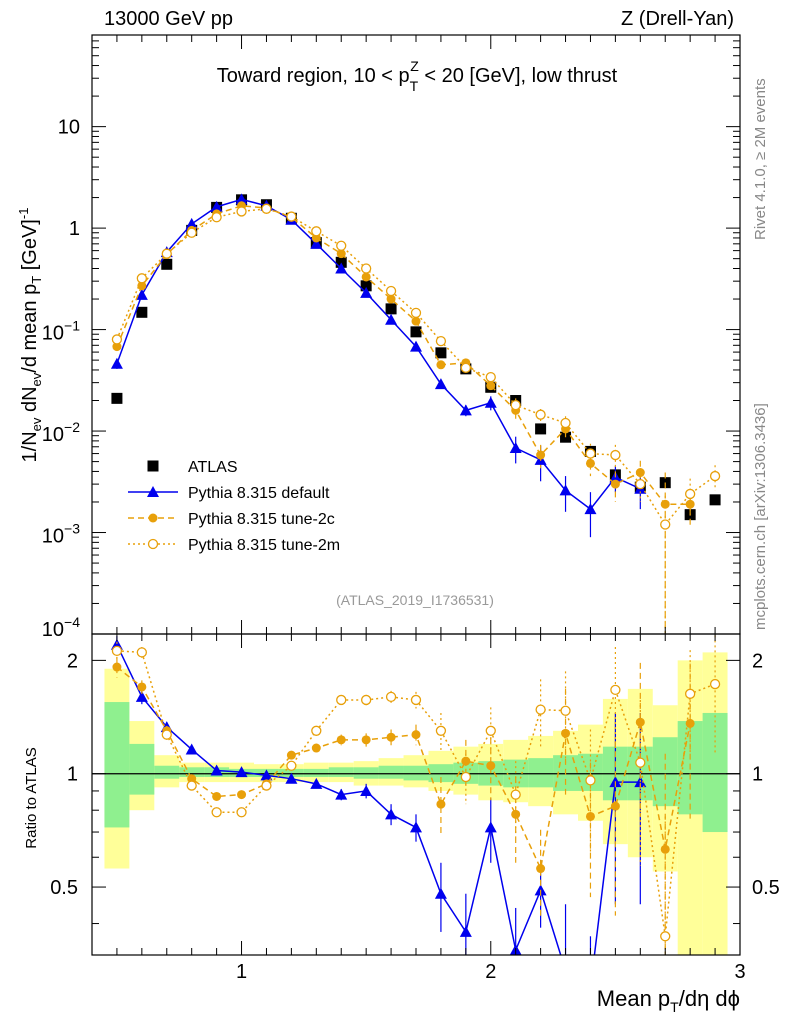 This screenshot has width=786, height=1024. I want to click on x-tick-label: 1, so click(241, 972).